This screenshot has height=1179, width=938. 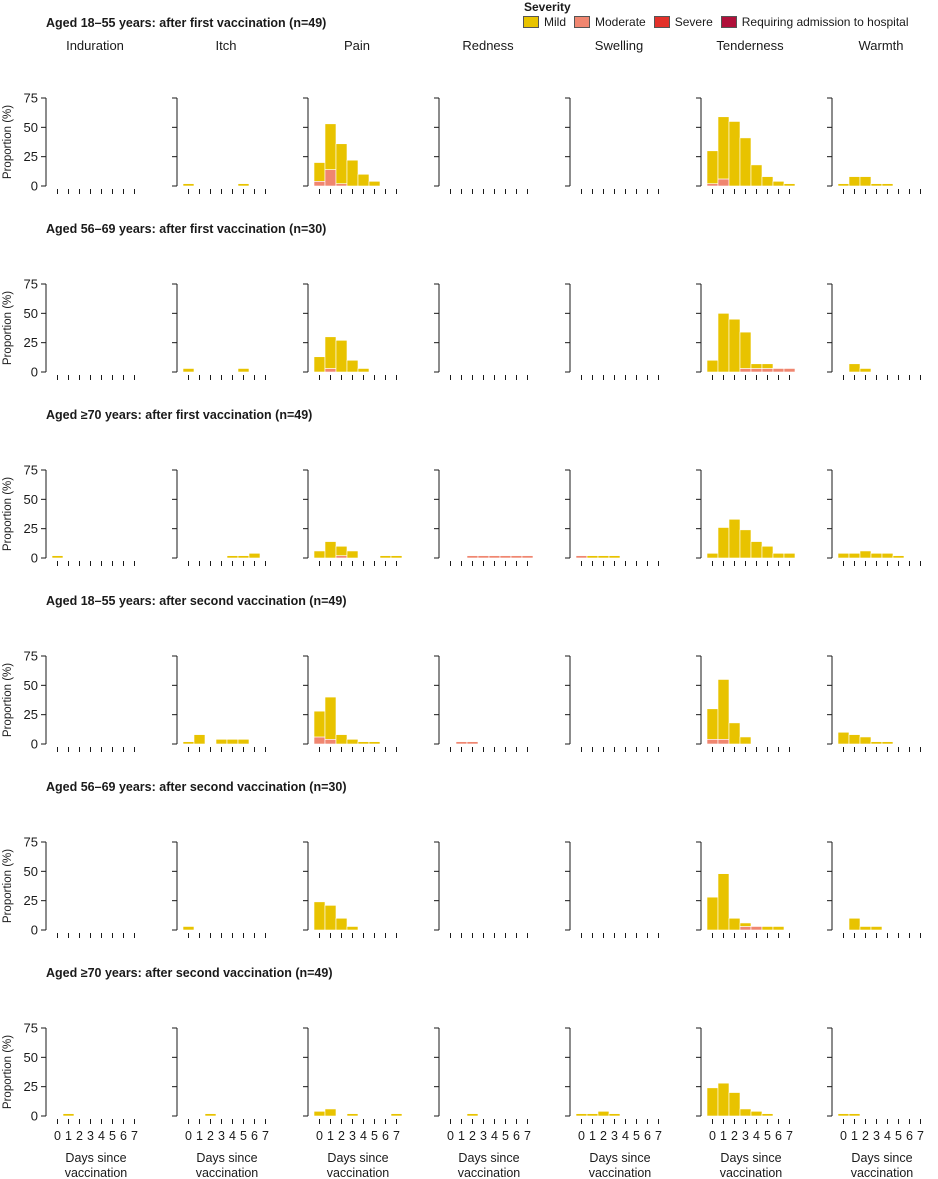 I want to click on y-tick-label-50: 50, so click(x=31, y=499).